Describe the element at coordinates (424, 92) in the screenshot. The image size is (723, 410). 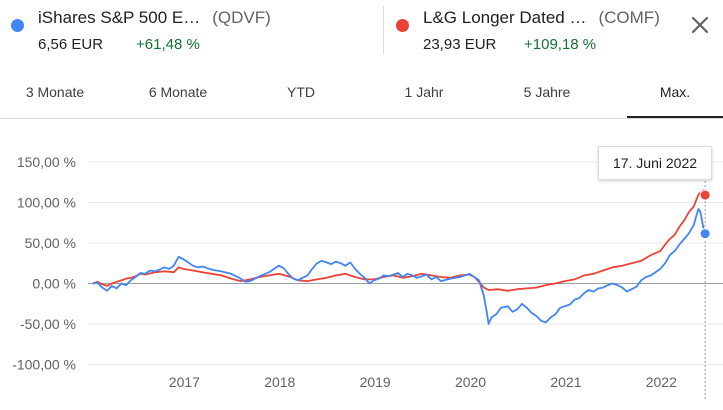
I see `tab-1-jahr: 1 Jahr` at that location.